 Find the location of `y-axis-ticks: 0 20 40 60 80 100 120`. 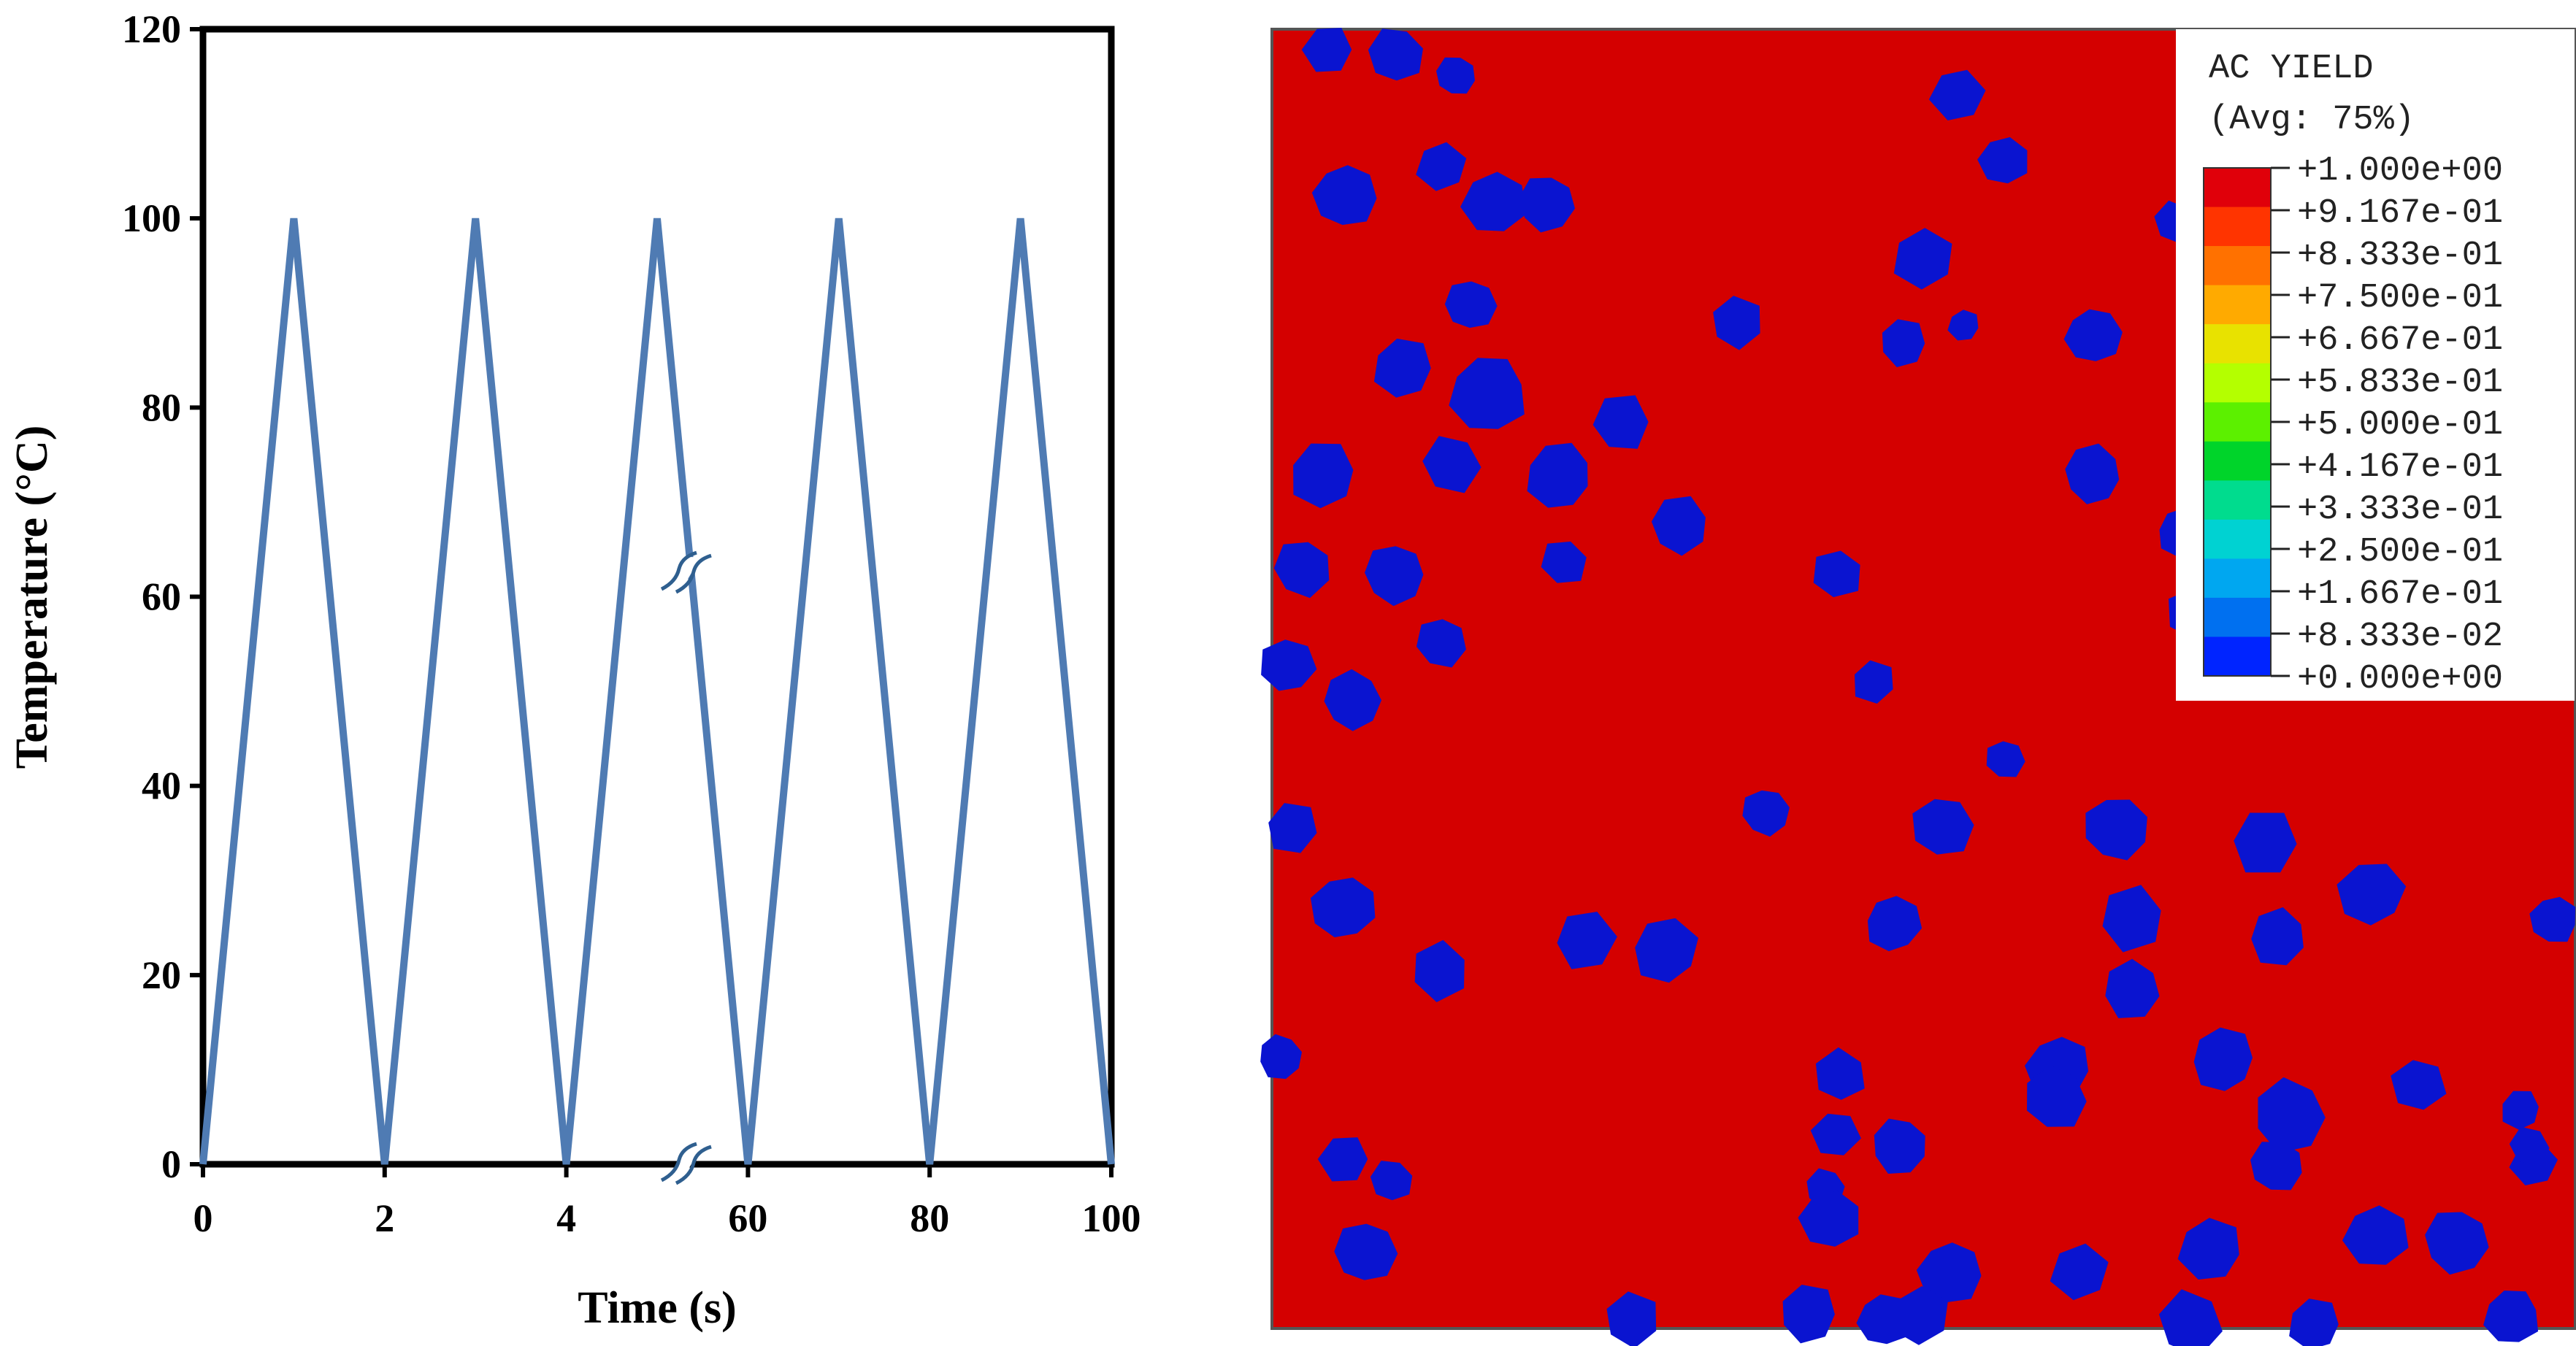

y-axis-ticks: 0 20 40 60 80 100 120 is located at coordinates (162, 596).